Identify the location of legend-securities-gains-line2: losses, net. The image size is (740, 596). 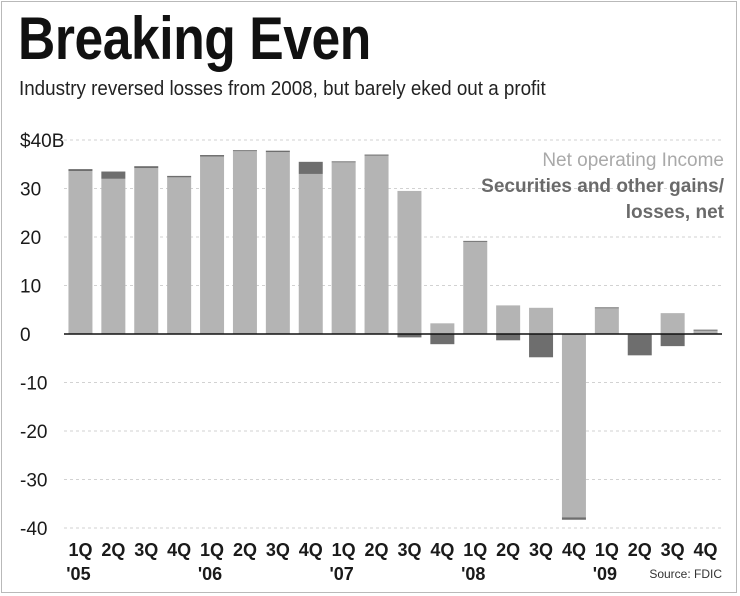
(674, 212).